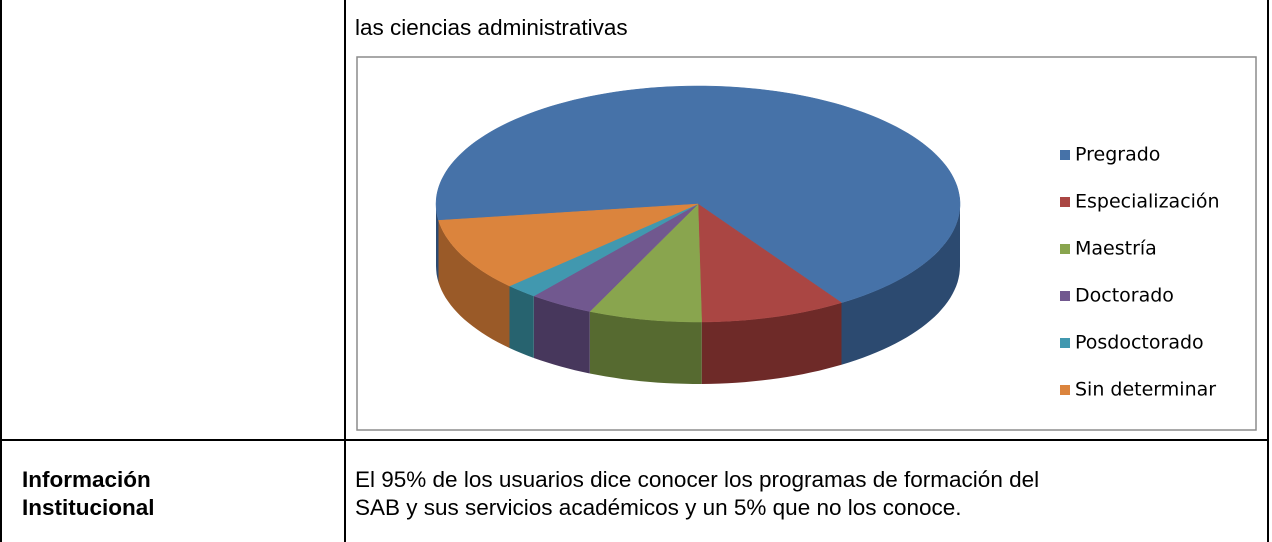  What do you see at coordinates (86, 479) in the screenshot?
I see `row-label: Información` at bounding box center [86, 479].